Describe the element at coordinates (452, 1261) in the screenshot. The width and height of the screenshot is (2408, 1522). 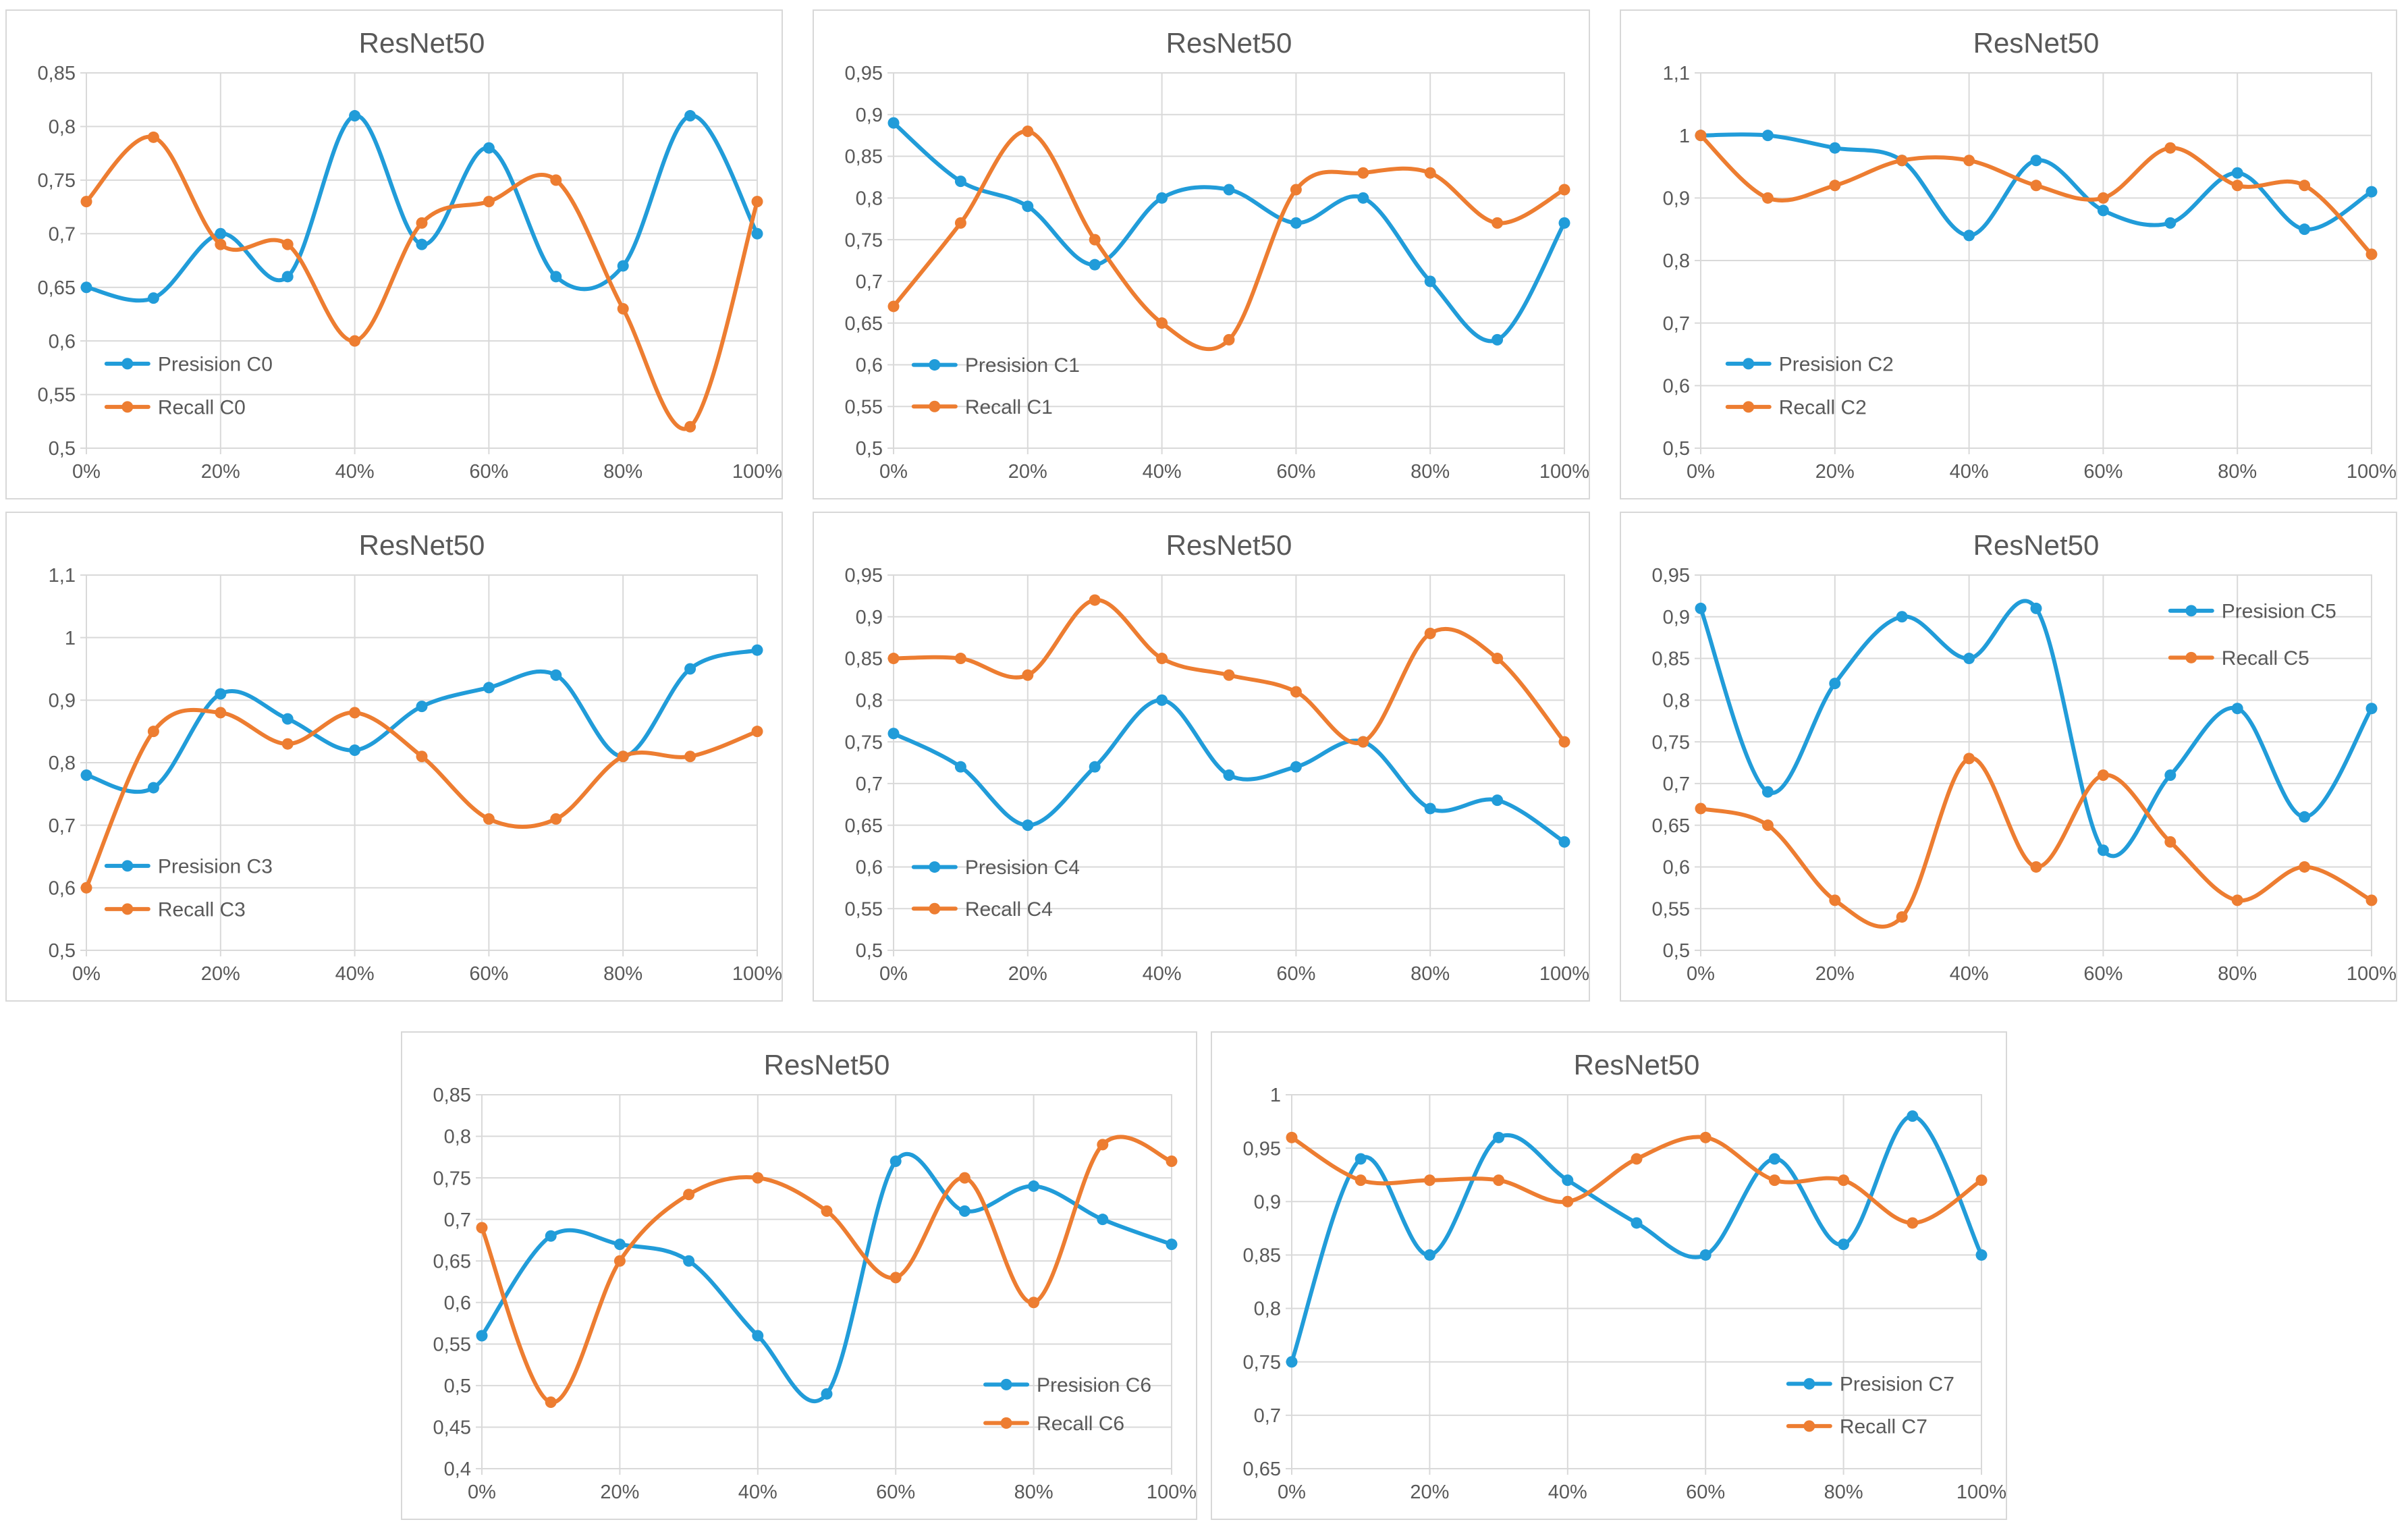
I see `y-tick-label: 0,65` at that location.